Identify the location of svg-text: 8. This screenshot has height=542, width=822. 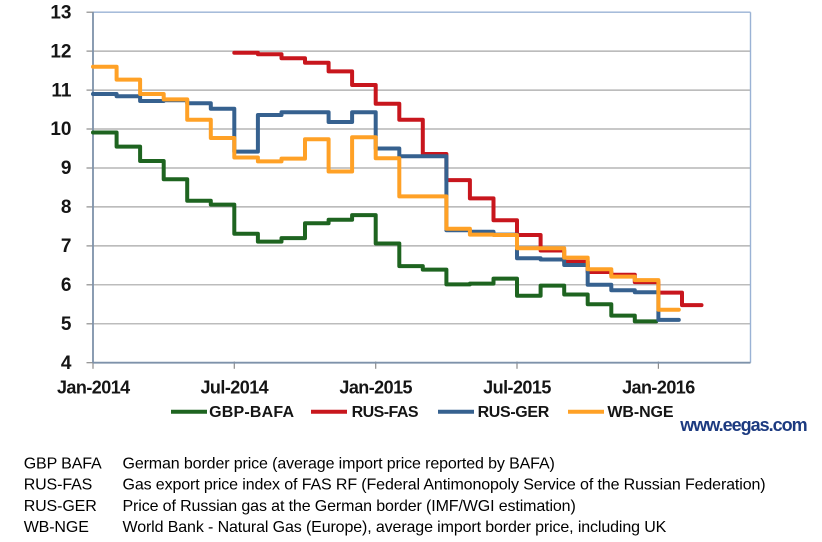
(66, 207).